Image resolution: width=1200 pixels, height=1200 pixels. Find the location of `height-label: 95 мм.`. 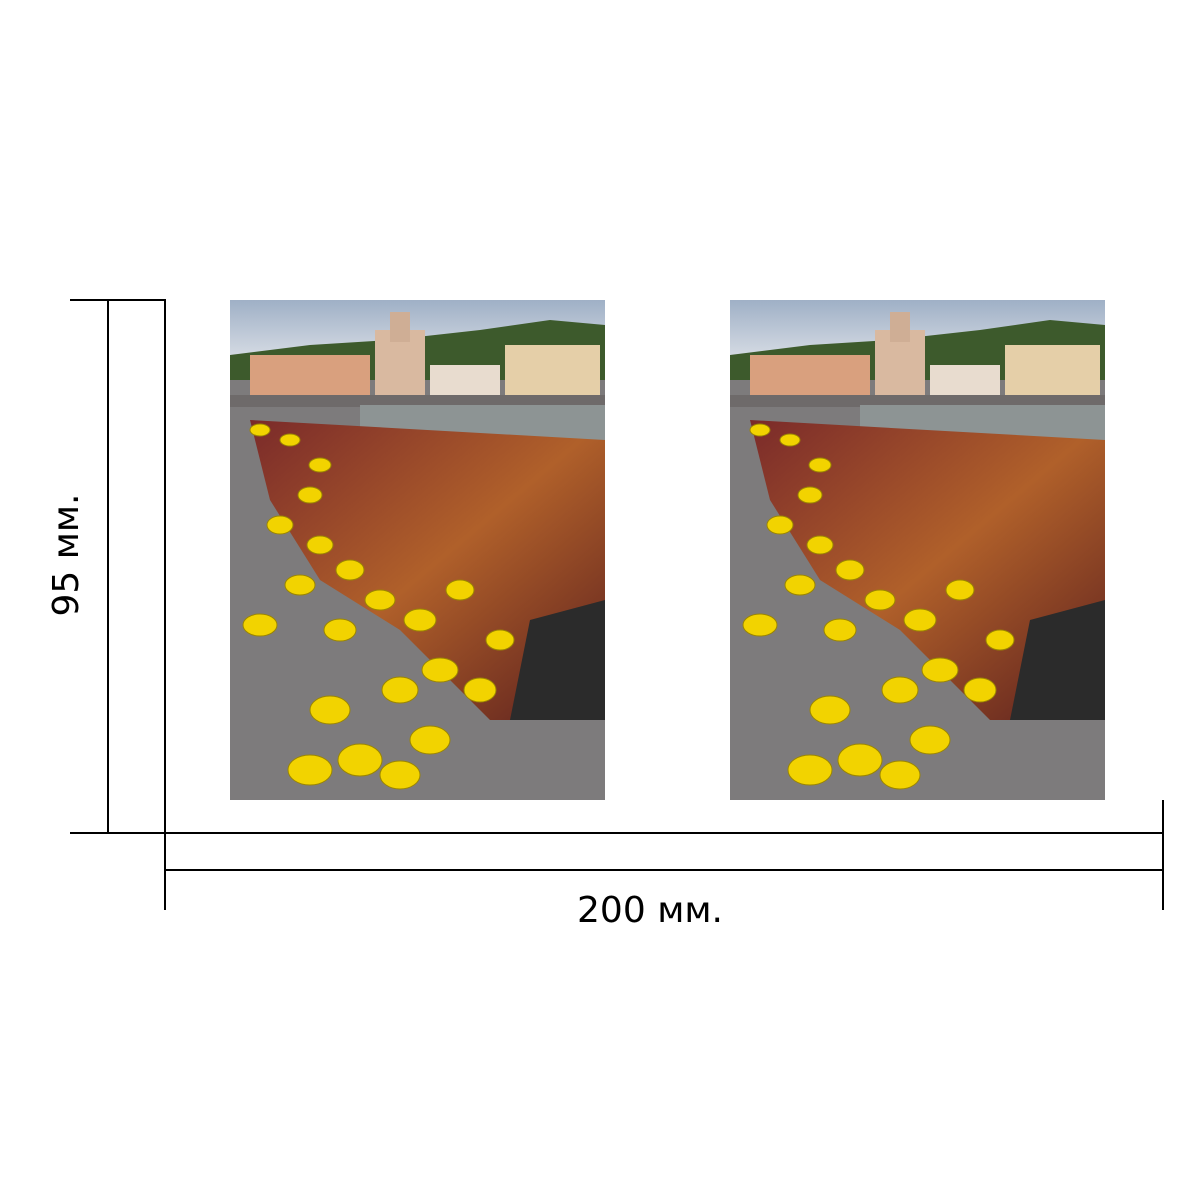

height-label: 95 мм. is located at coordinates (66, 554).